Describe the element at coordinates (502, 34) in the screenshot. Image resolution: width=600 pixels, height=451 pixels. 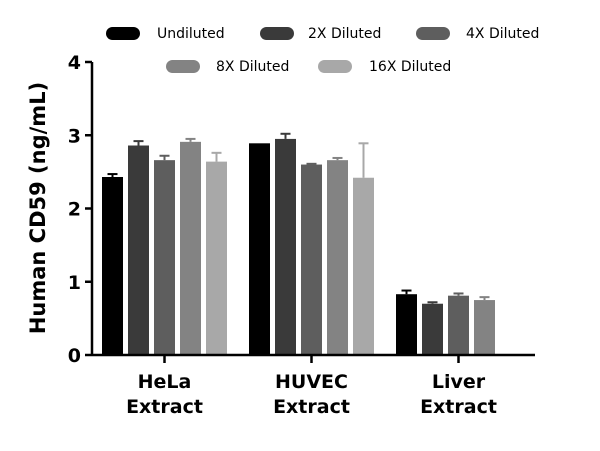
I see `legend-label: 4X Diluted` at that location.